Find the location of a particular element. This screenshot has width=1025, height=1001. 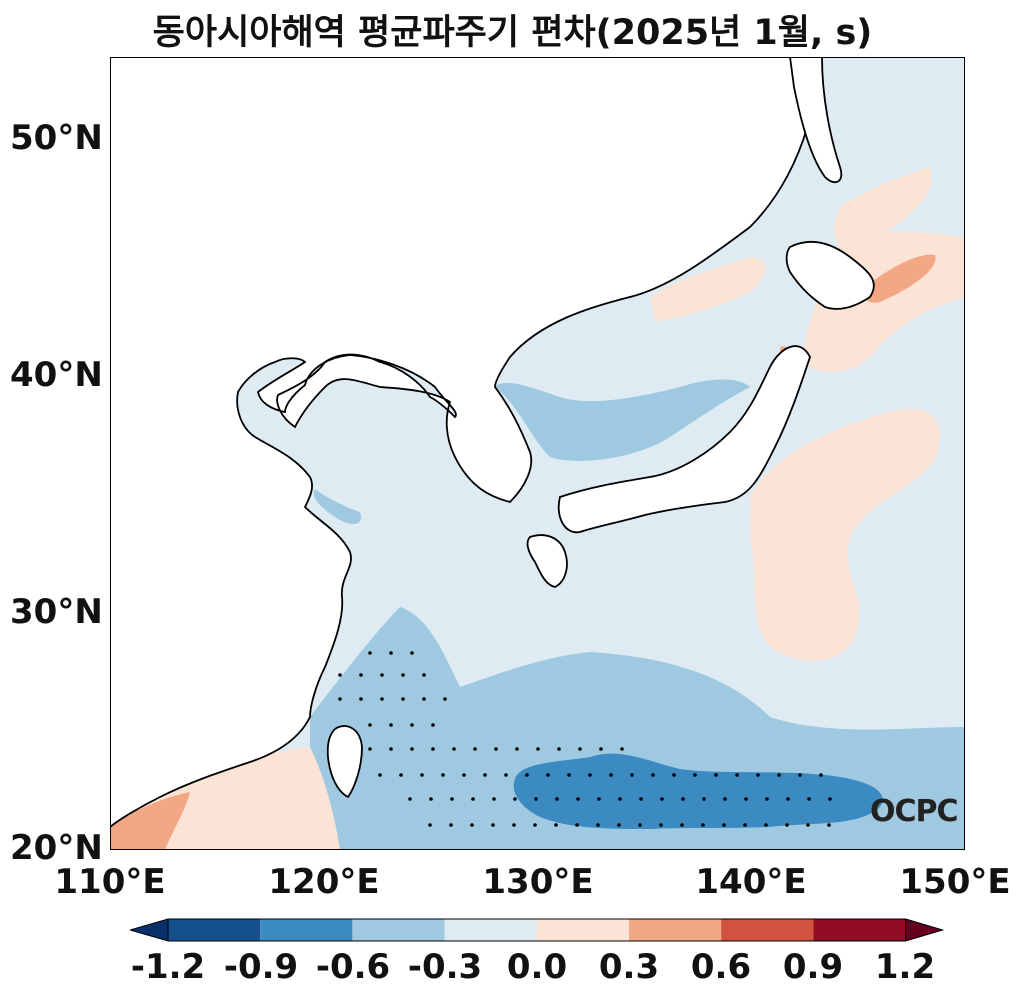

colorbar-tick: 1.2 is located at coordinates (905, 967).